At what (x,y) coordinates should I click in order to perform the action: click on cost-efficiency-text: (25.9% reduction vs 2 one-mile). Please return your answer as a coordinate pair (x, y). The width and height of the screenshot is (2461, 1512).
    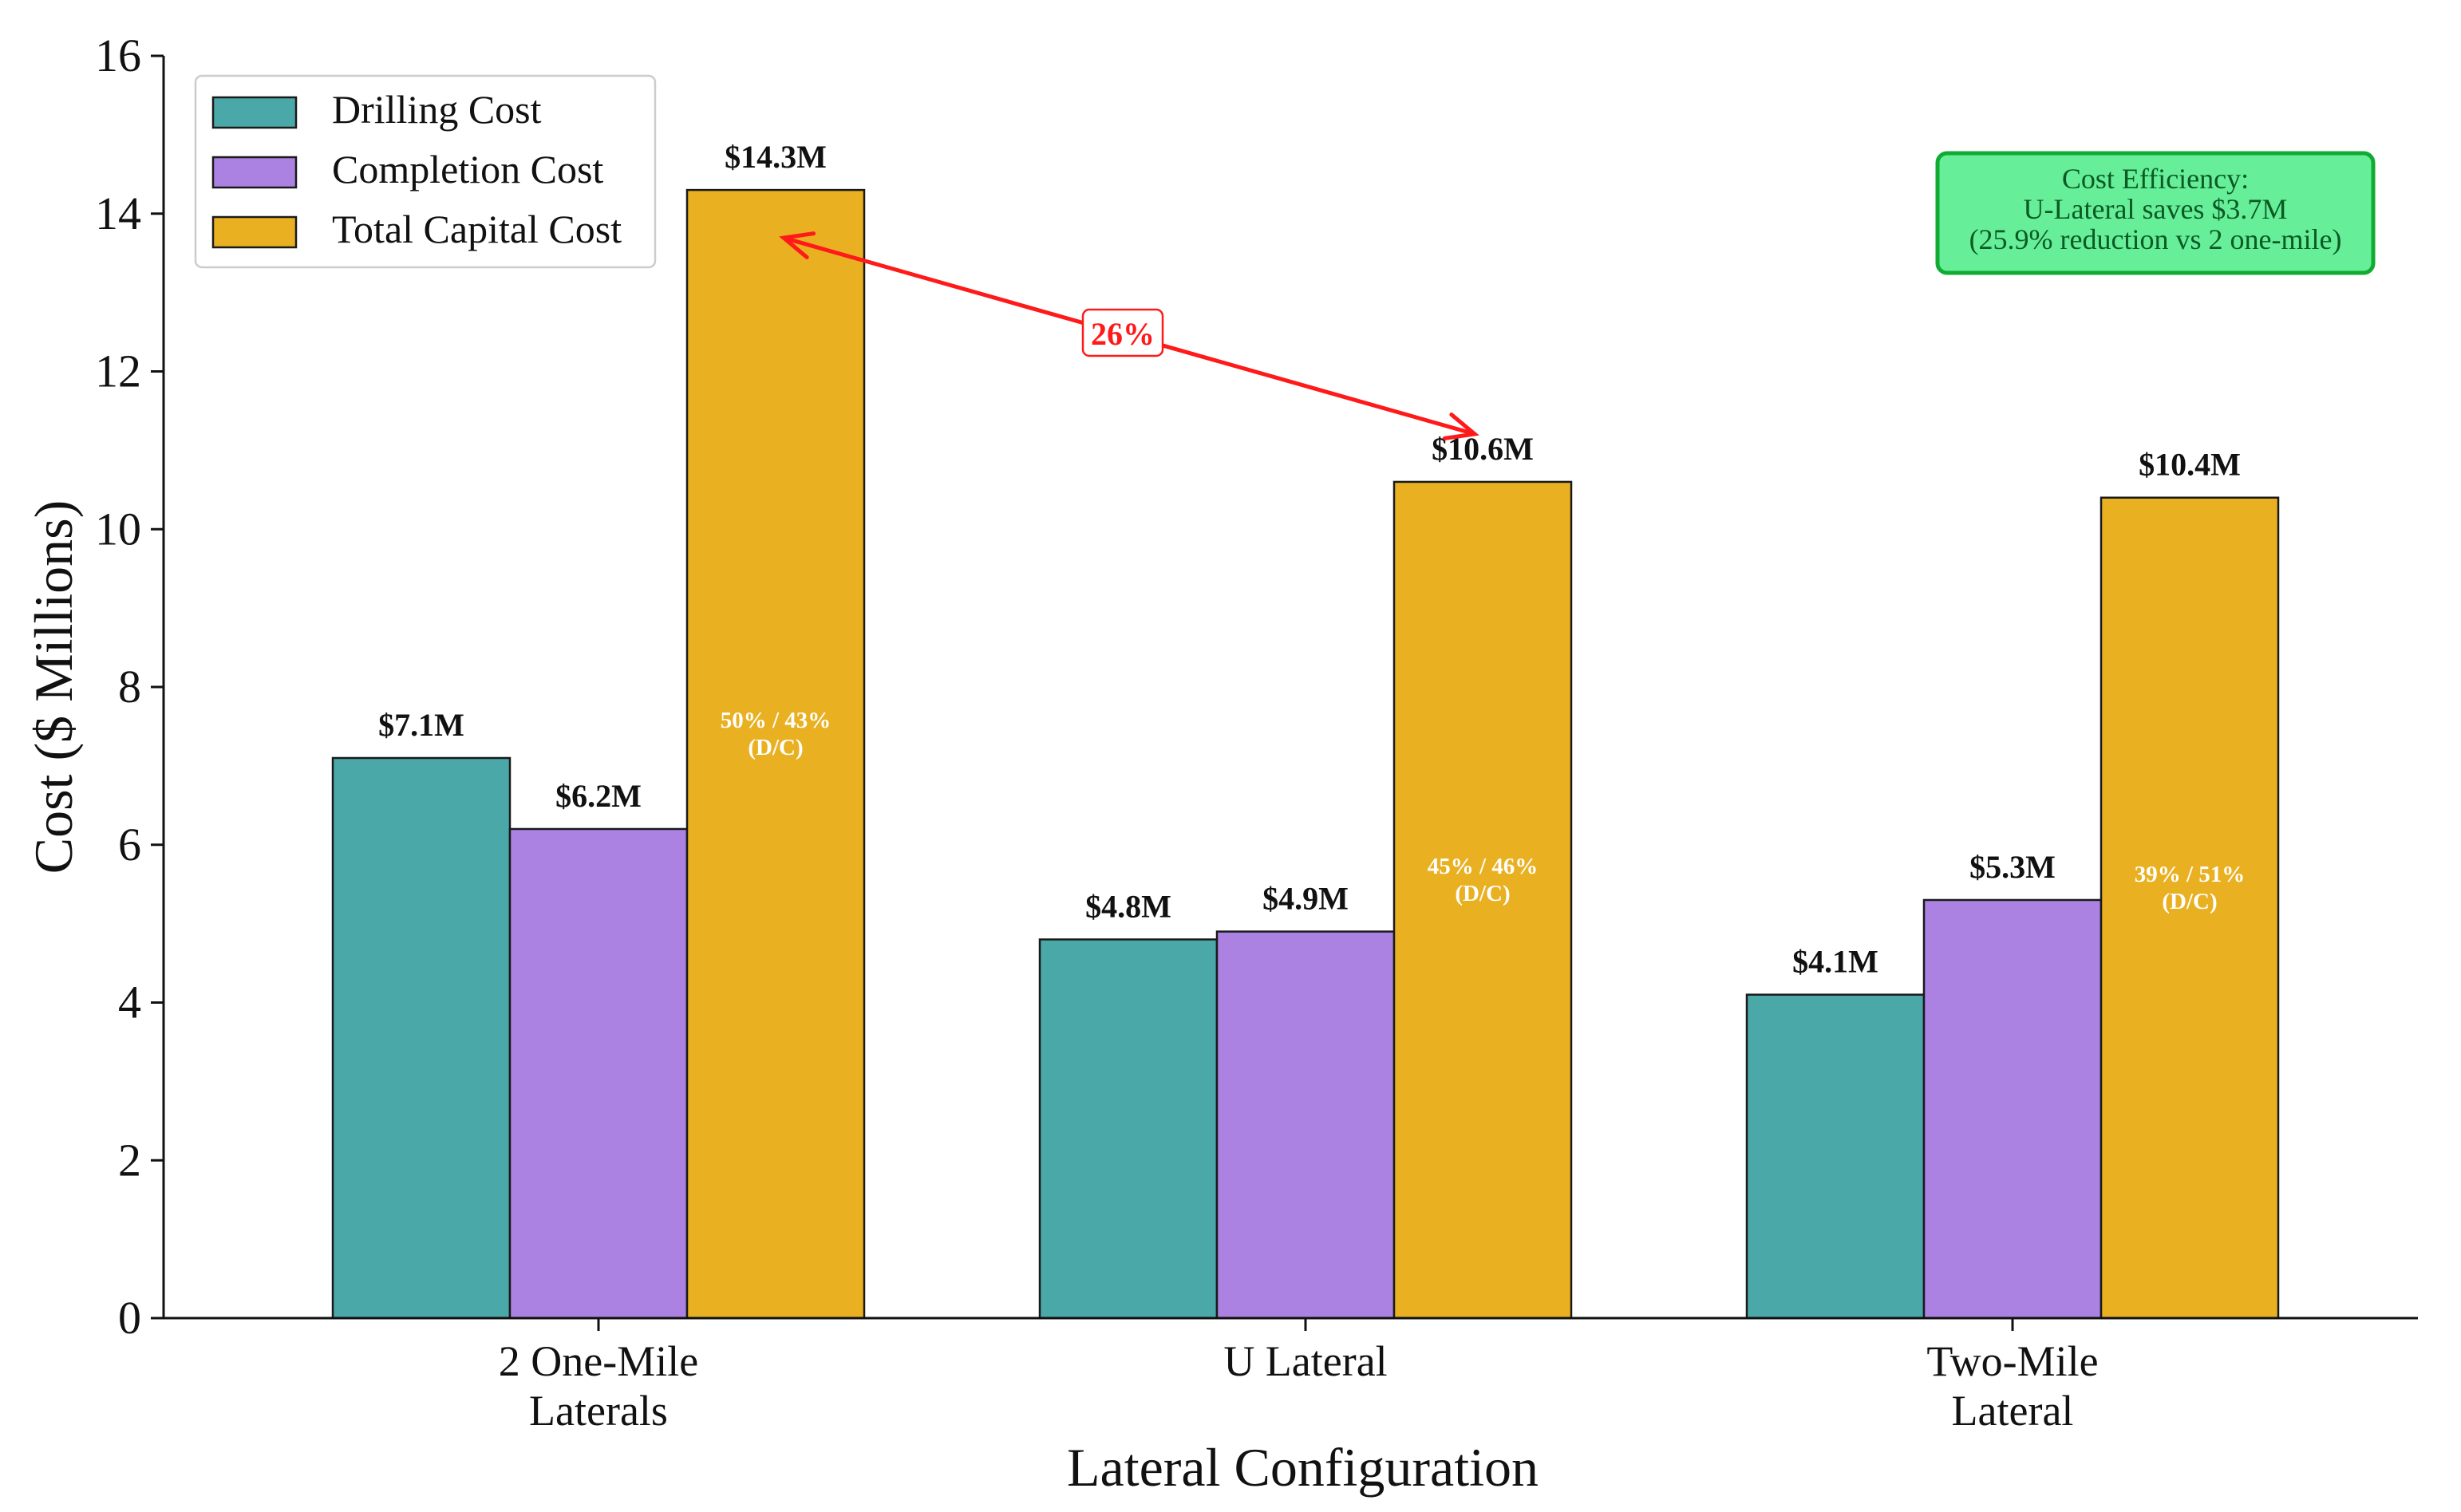
    Looking at the image, I should click on (2155, 239).